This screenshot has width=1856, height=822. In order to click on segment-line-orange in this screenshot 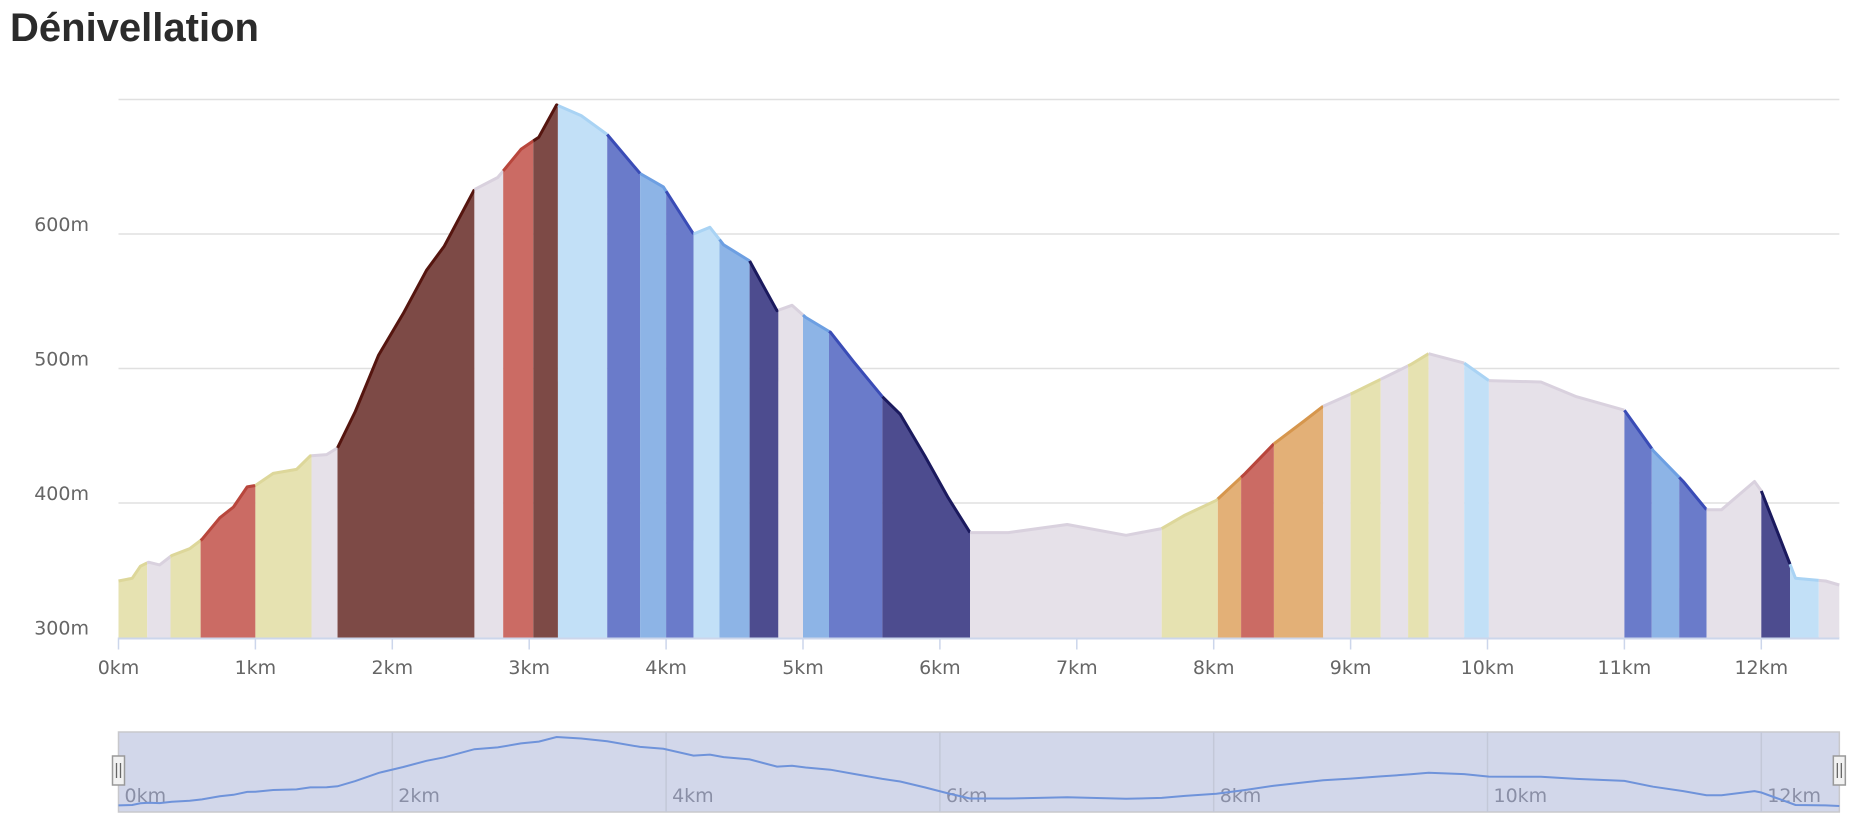, I will do `click(1298, 425)`.